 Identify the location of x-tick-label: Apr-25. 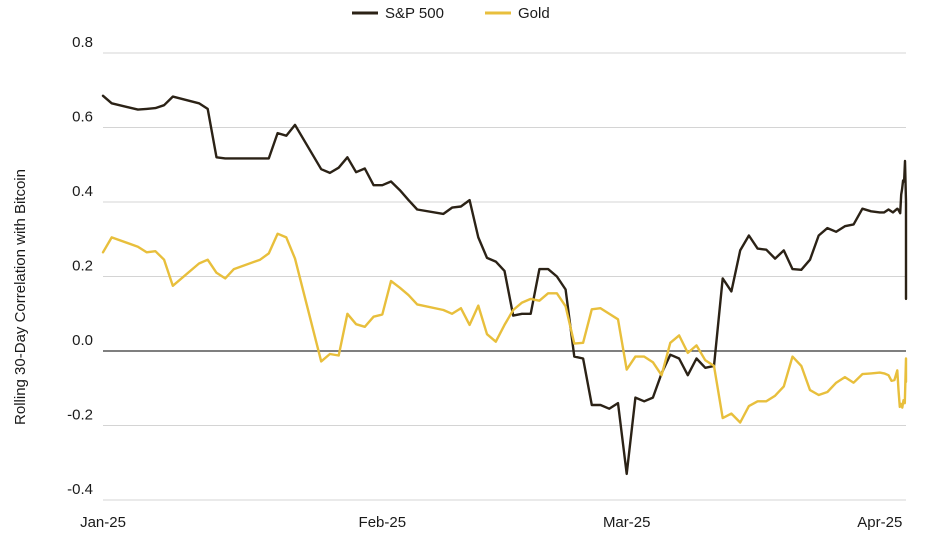
(879, 522).